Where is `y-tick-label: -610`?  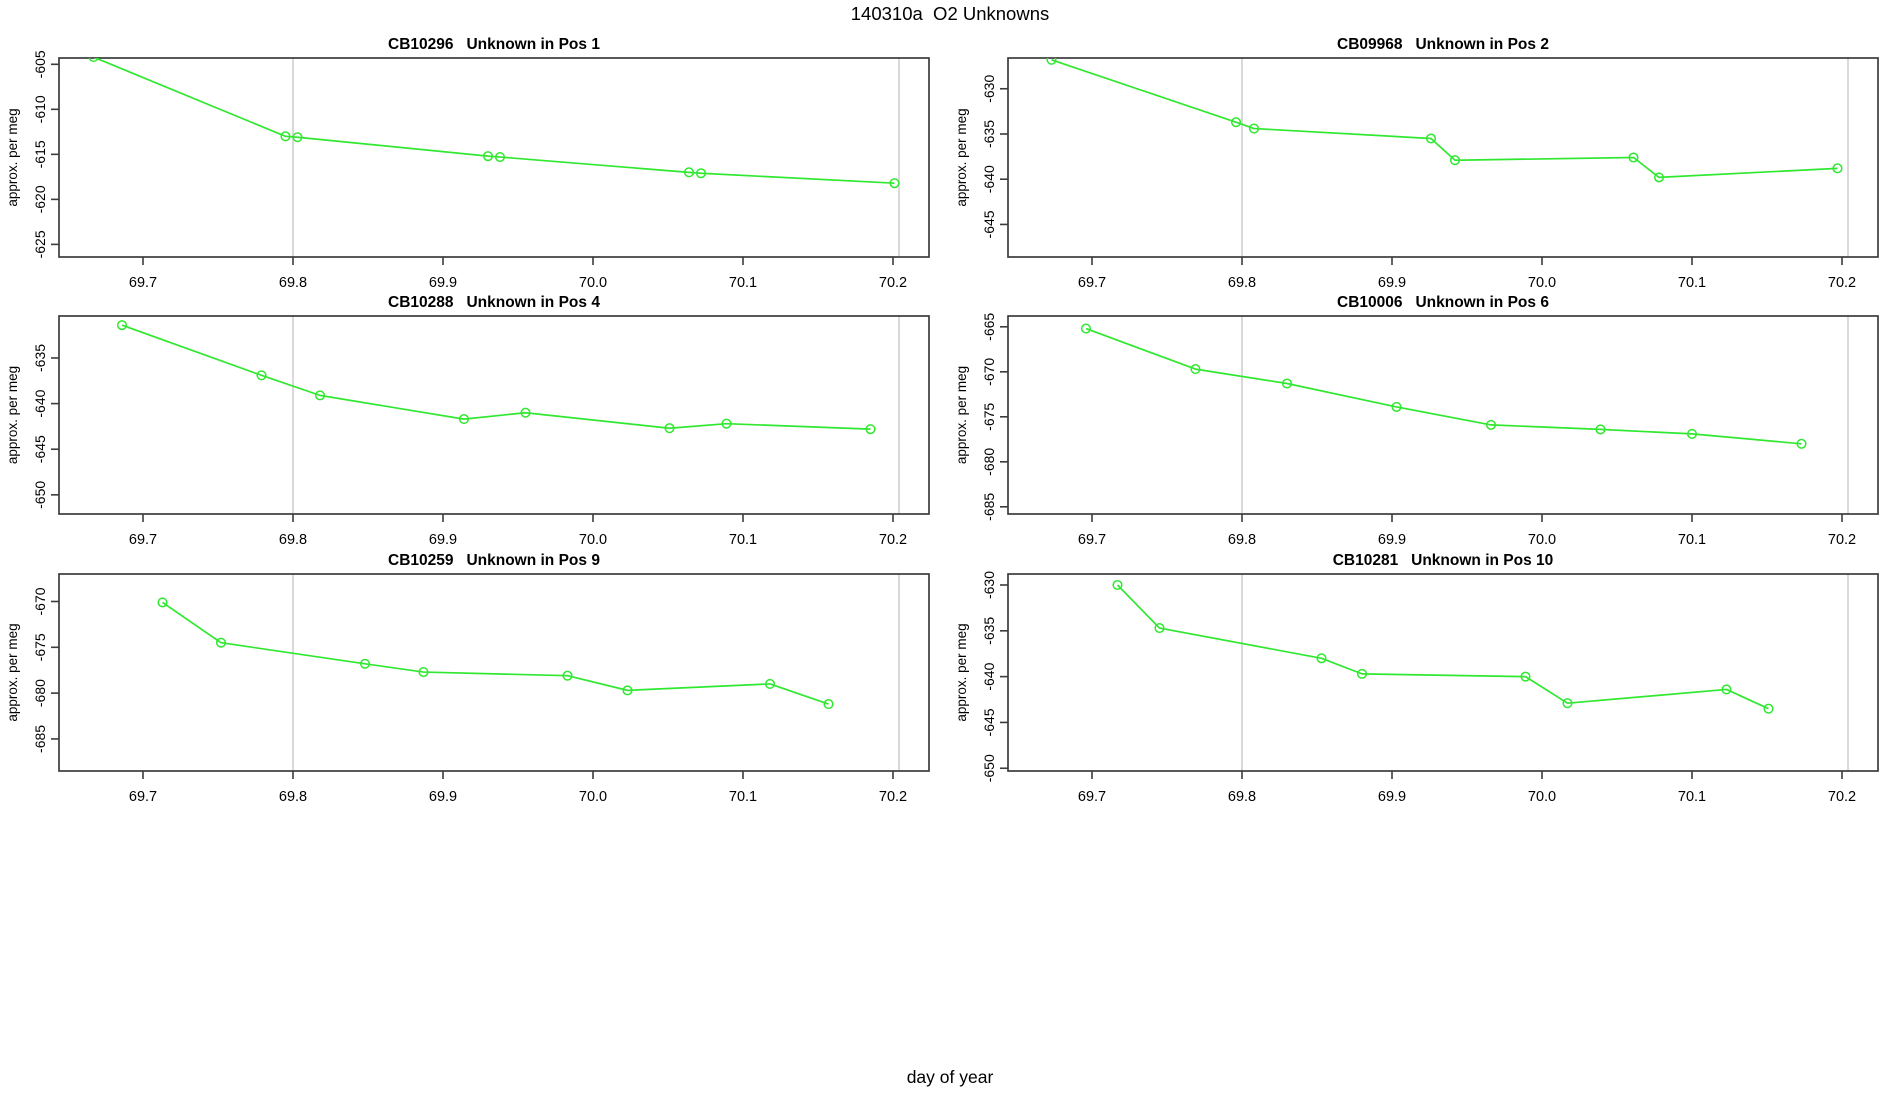 y-tick-label: -610 is located at coordinates (40, 109).